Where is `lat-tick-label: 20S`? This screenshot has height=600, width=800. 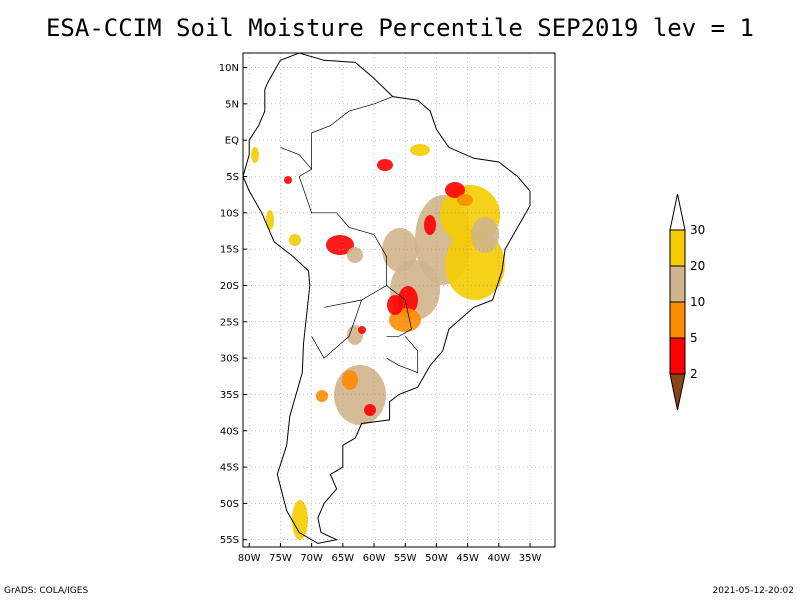 lat-tick-label: 20S is located at coordinates (229, 286).